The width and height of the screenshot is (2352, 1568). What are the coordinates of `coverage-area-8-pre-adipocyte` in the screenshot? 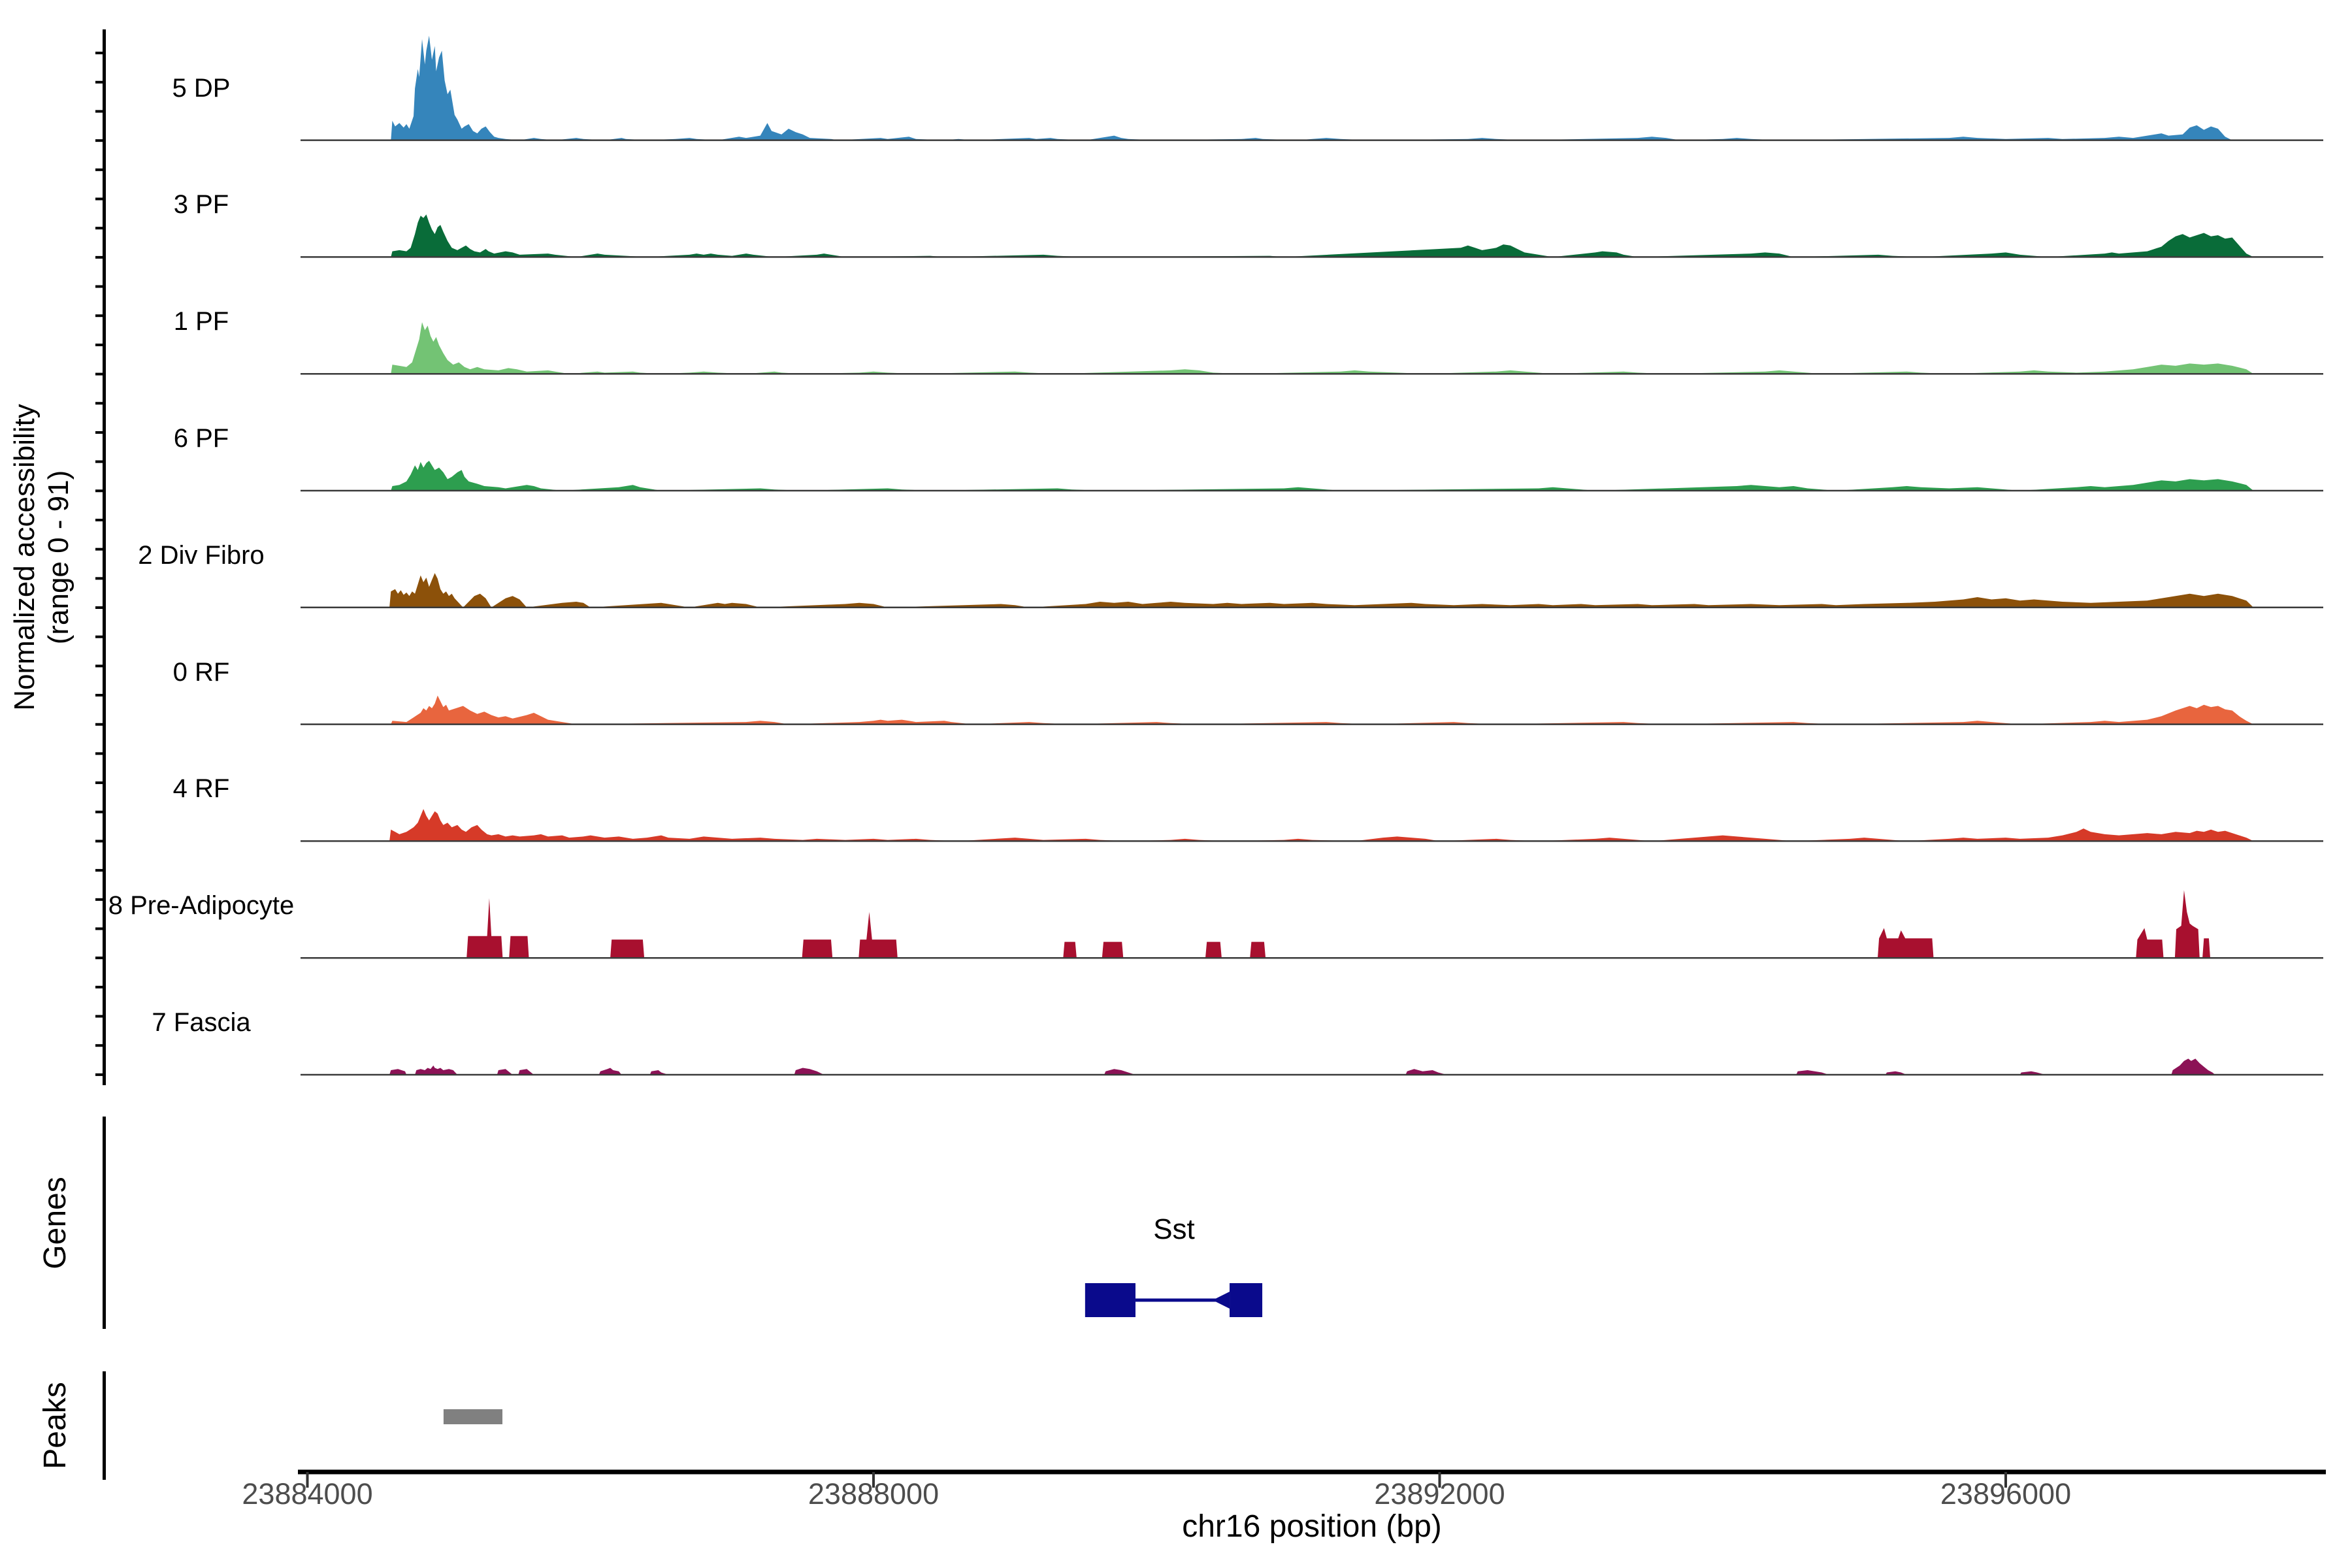 It's located at (1338, 924).